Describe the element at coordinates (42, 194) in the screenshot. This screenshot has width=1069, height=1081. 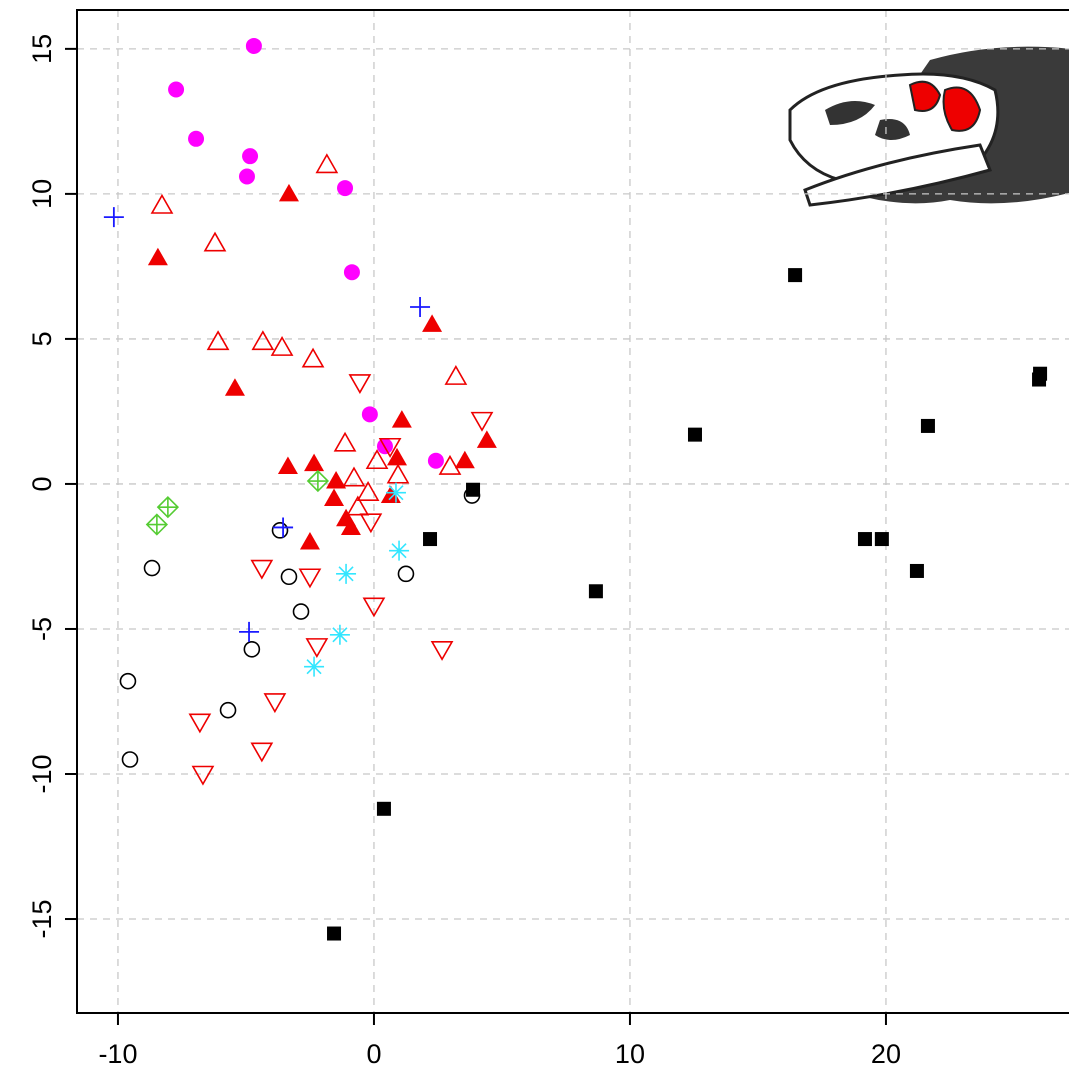
I see `y-tick-label: 10` at that location.